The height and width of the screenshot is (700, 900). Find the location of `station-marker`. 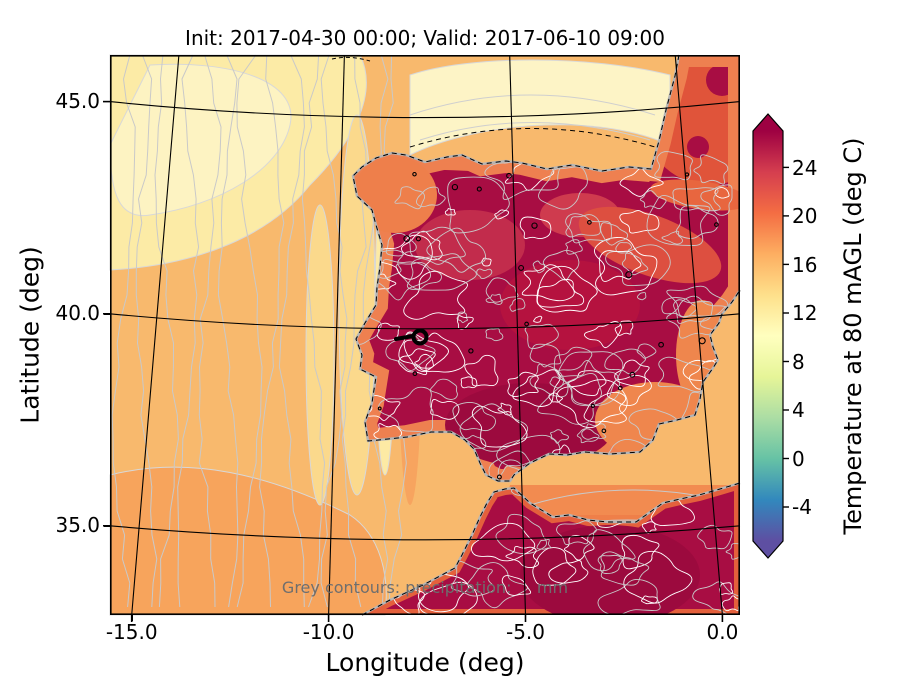

station-marker is located at coordinates (411, 337).